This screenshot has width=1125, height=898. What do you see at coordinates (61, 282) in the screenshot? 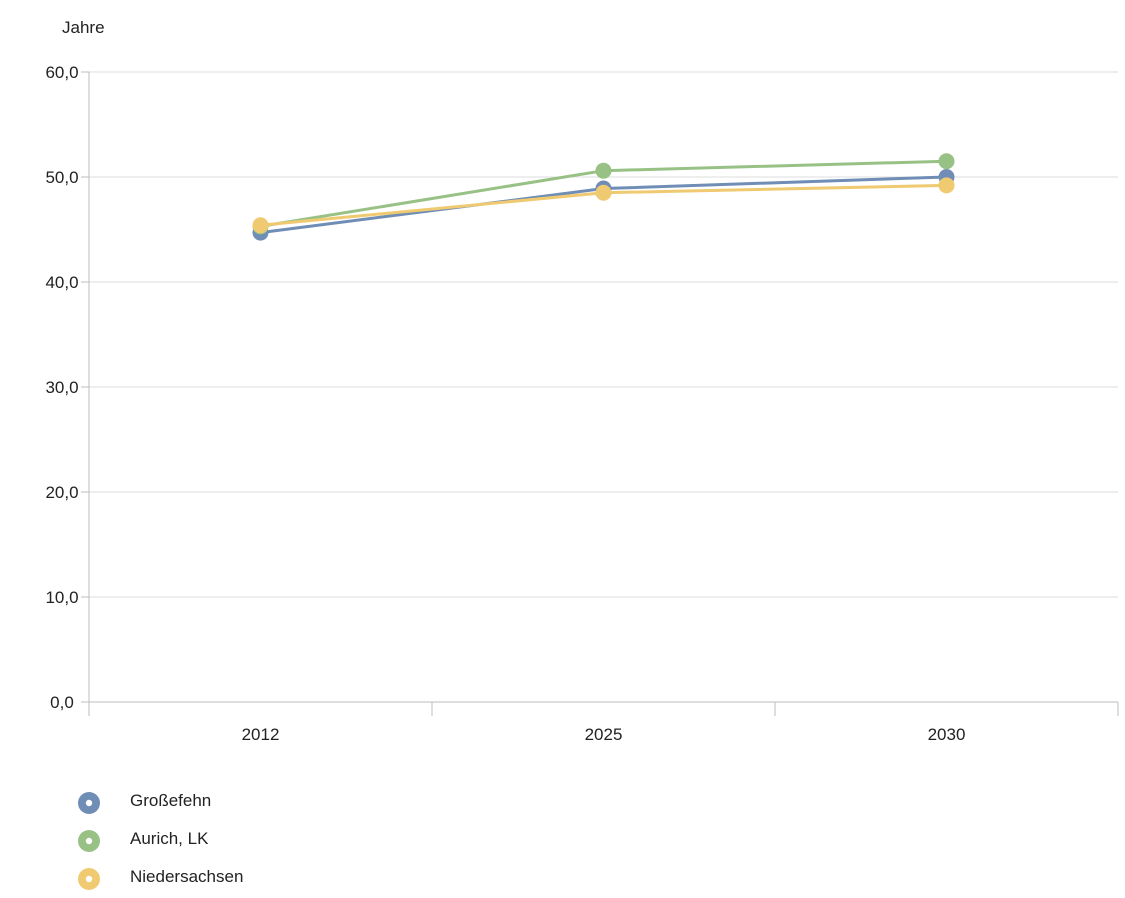
I see `y-tick-label: 40,0` at bounding box center [61, 282].